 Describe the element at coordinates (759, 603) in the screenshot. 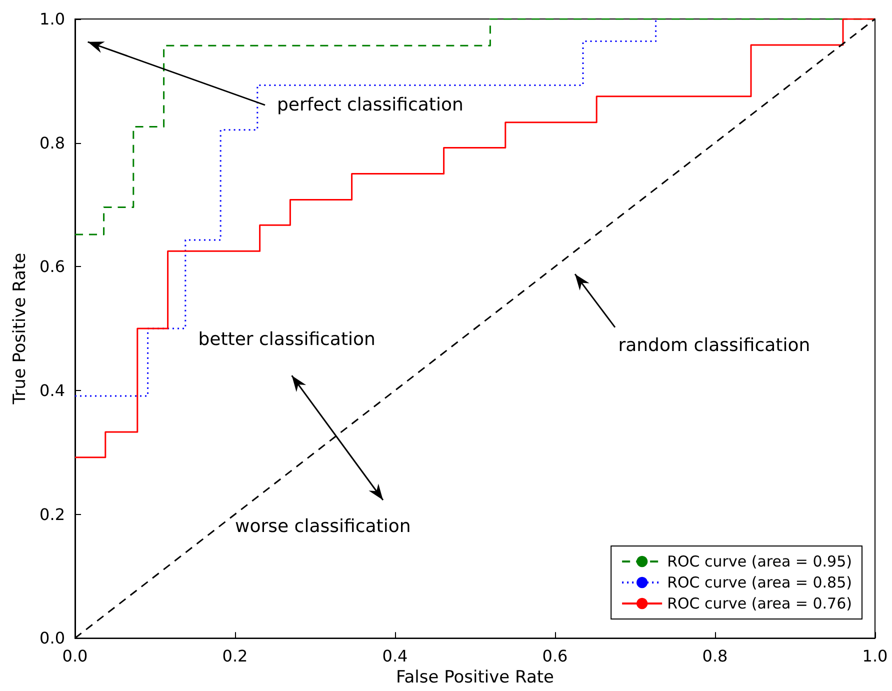

I see `legend-label: ROC curve (area = 0.76)` at that location.